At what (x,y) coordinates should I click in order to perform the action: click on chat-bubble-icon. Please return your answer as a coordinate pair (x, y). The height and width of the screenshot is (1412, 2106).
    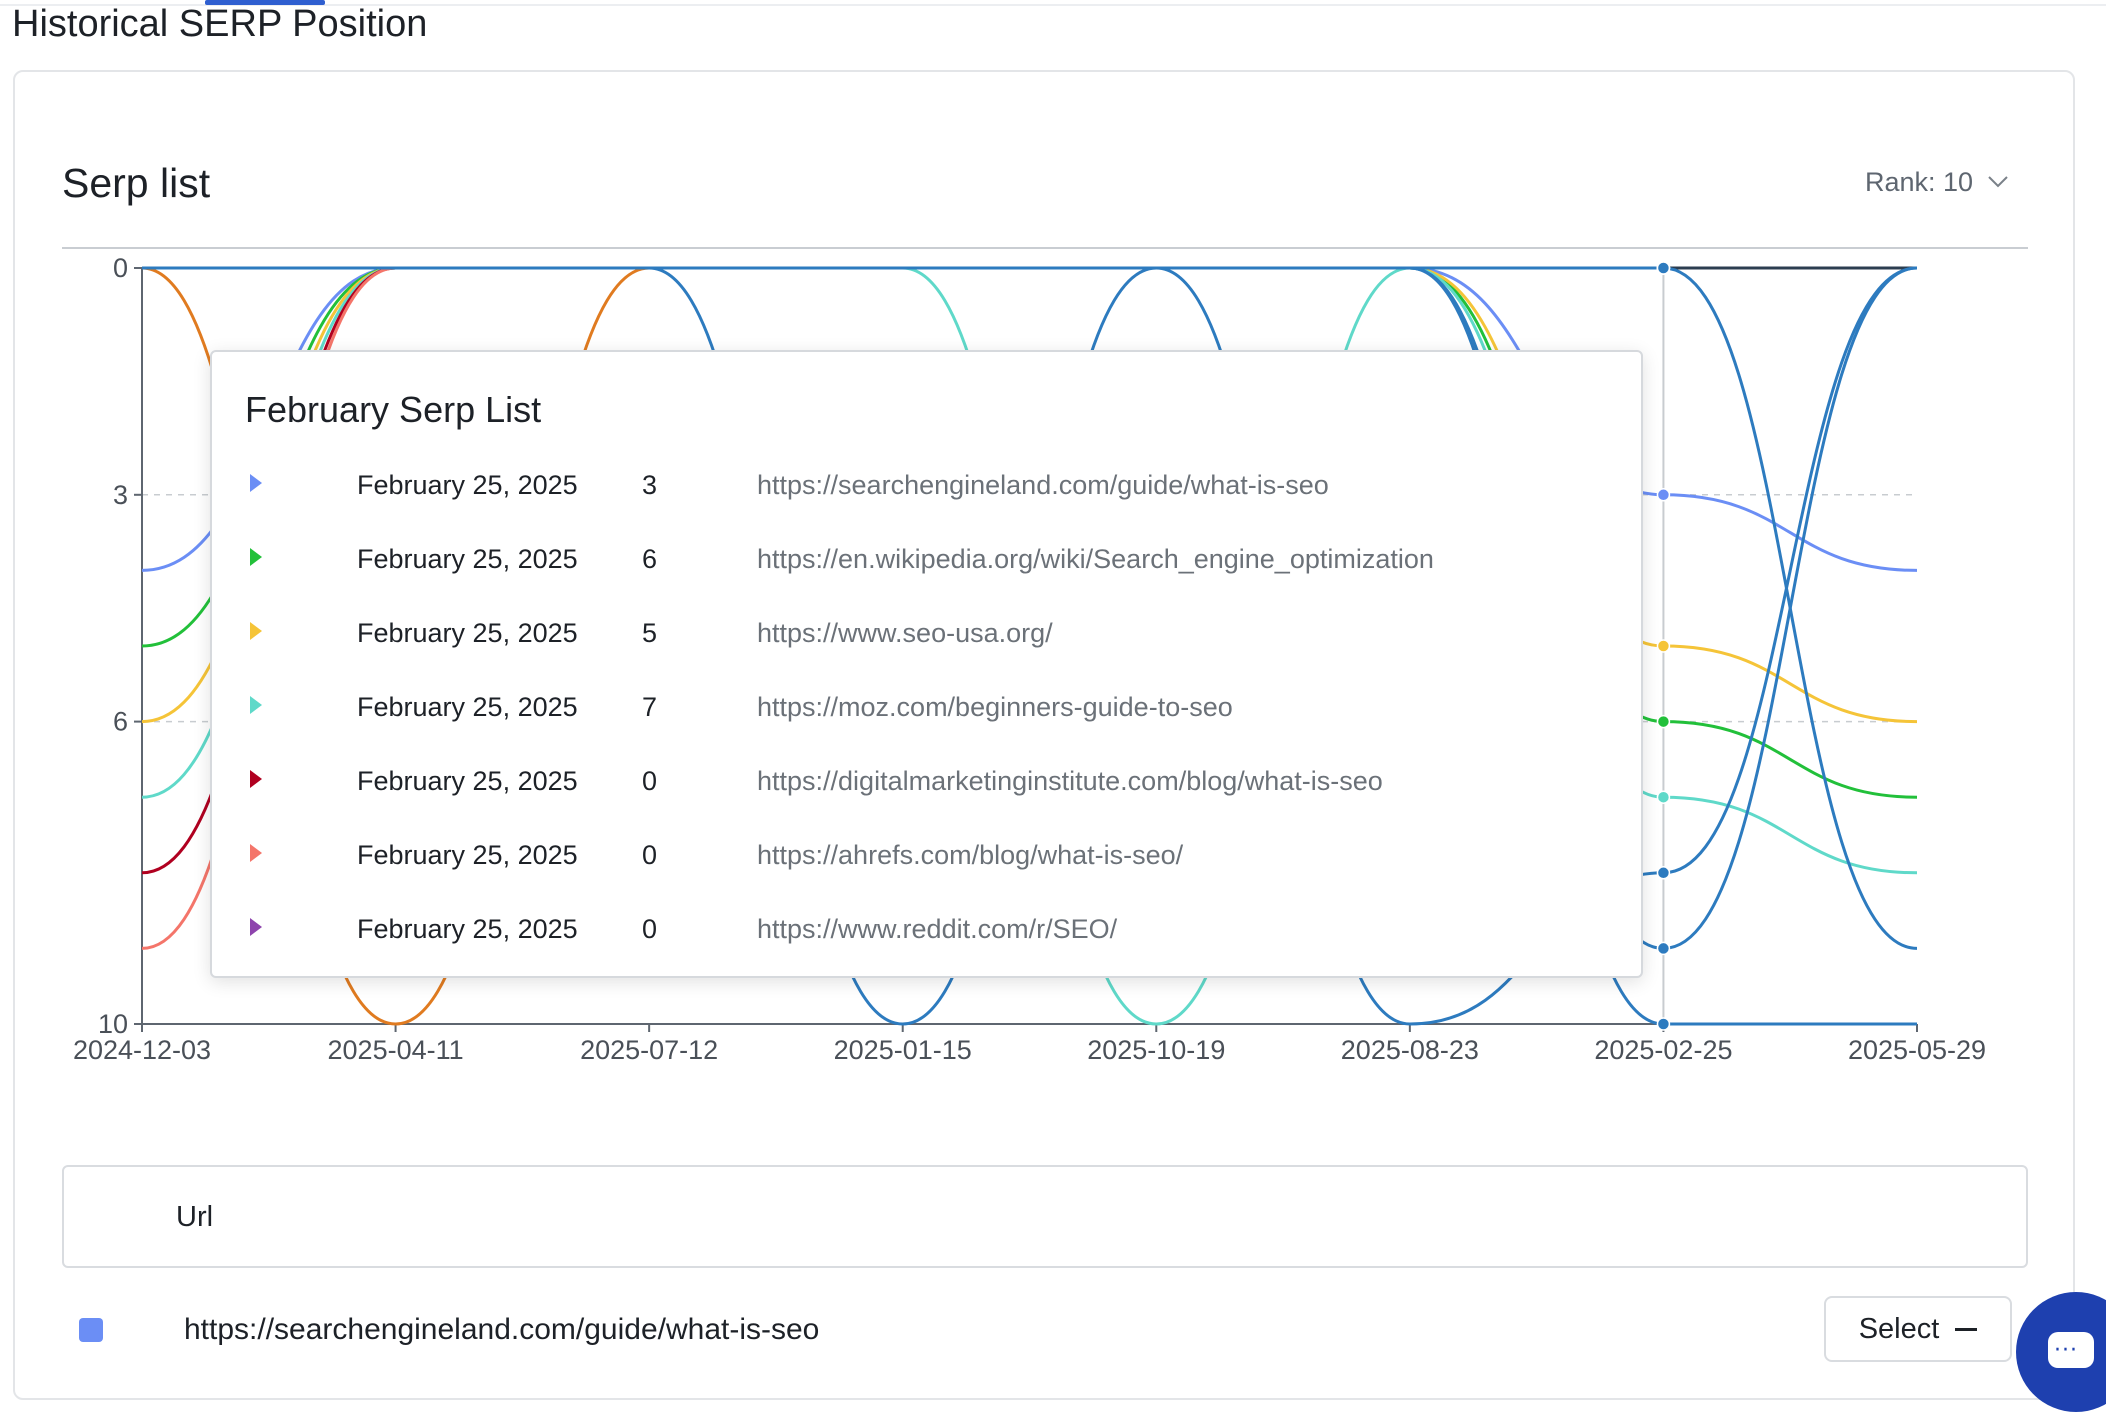
    Looking at the image, I should click on (2071, 1350).